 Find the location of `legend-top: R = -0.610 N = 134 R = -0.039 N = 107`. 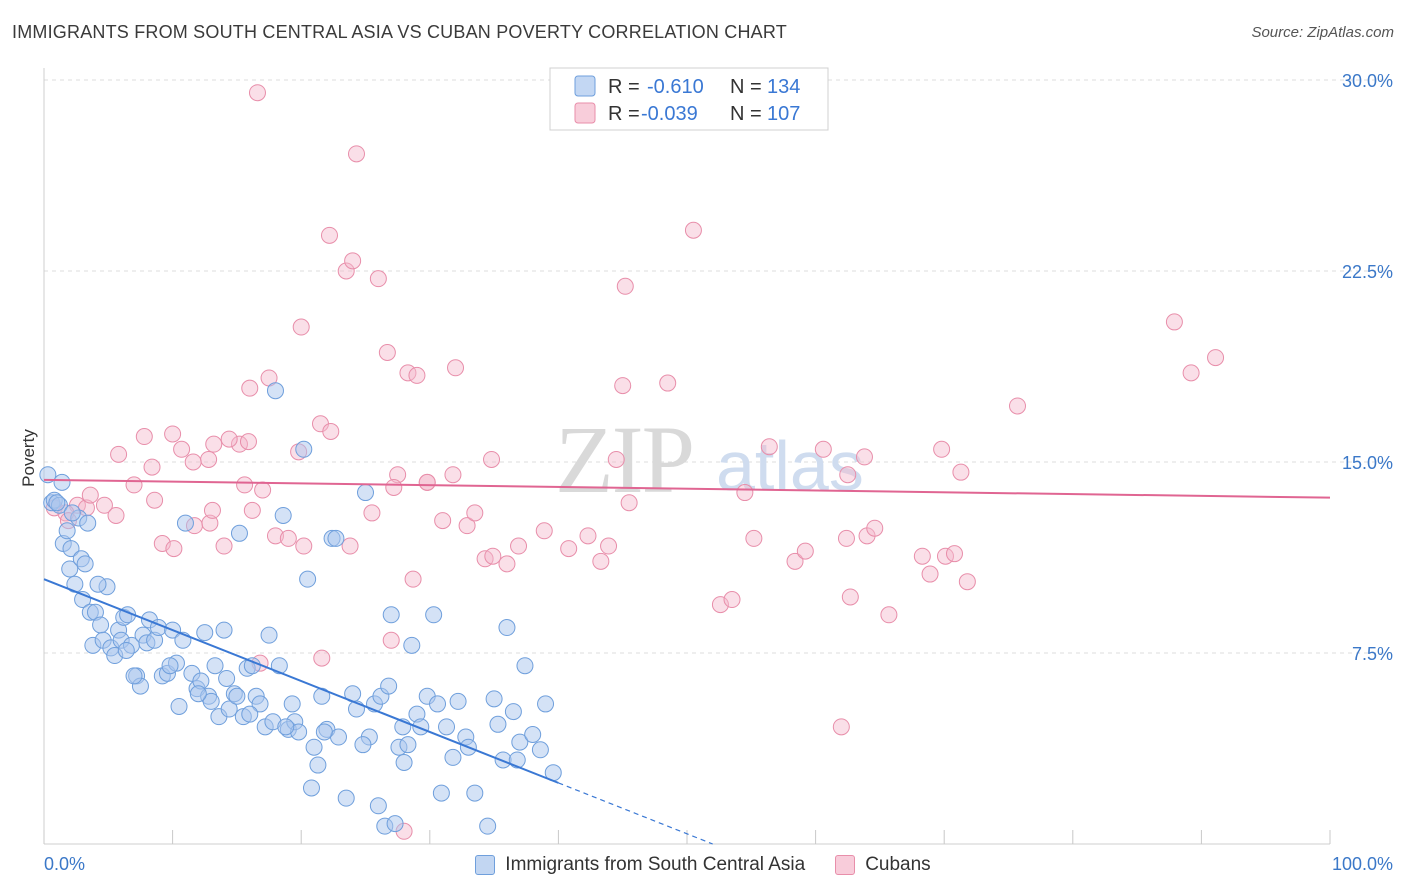

legend-top: R = -0.610 N = 134 R = -0.039 N = 107 is located at coordinates (689, 99).